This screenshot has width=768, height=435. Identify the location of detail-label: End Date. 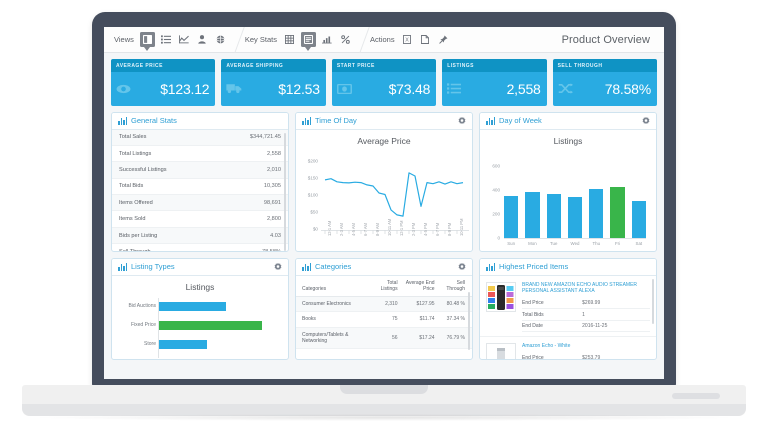
(552, 326).